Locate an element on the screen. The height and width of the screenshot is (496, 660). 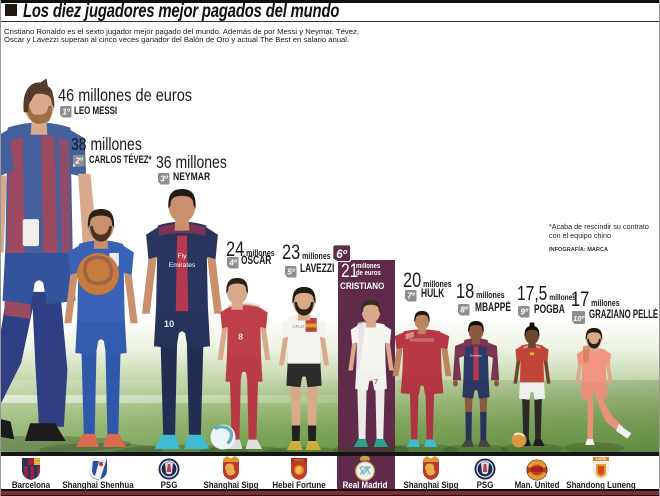
svg-text: 6º is located at coordinates (341, 255).